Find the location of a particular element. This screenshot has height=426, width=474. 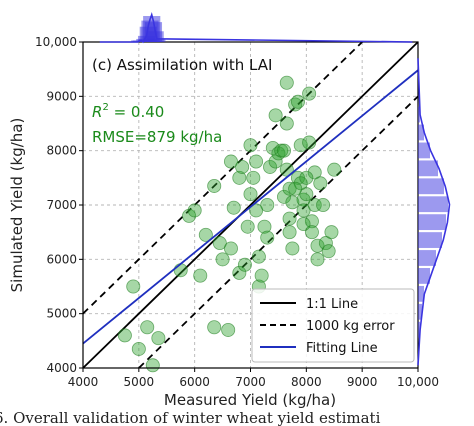

y-tick-label: 6000 is located at coordinates (61, 259).